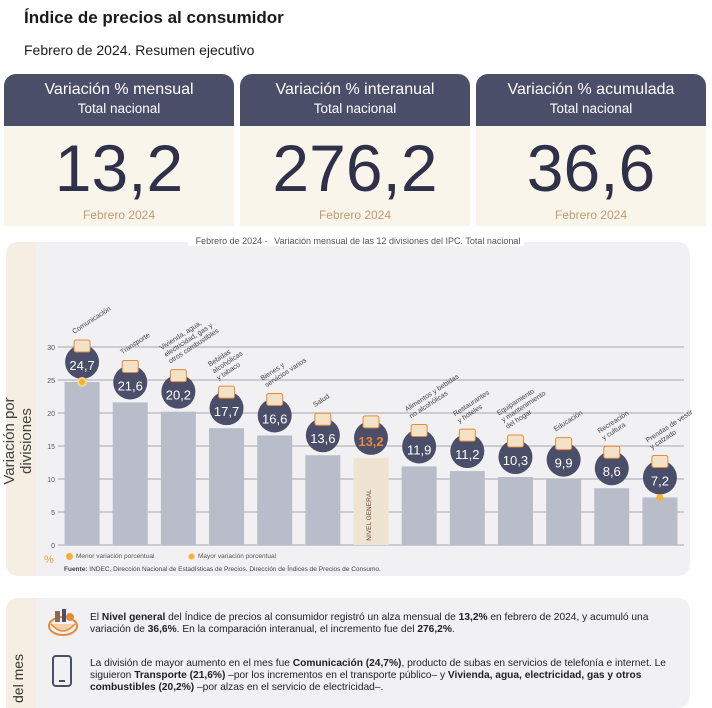 This screenshot has width=712, height=708. Describe the element at coordinates (419, 449) in the screenshot. I see `value-label: 11,9` at that location.